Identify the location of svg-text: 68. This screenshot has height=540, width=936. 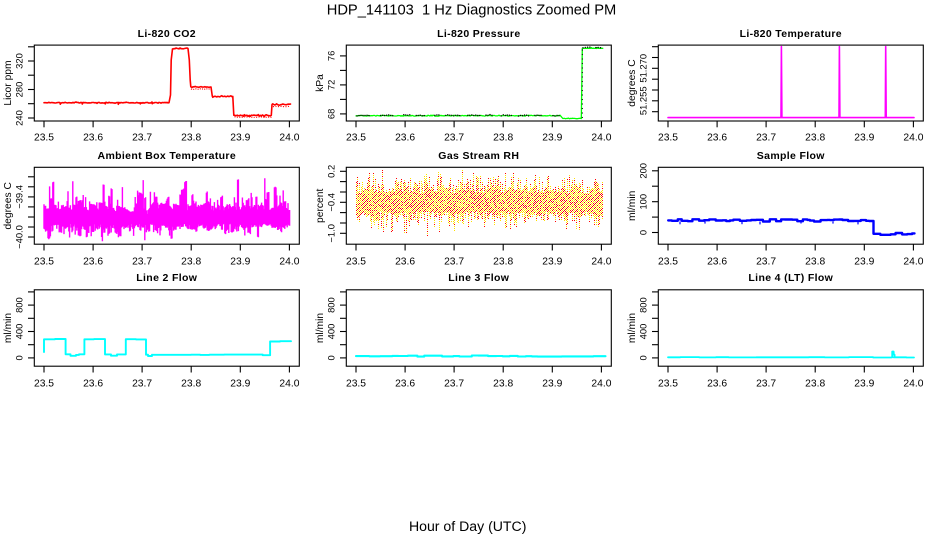
(331, 114).